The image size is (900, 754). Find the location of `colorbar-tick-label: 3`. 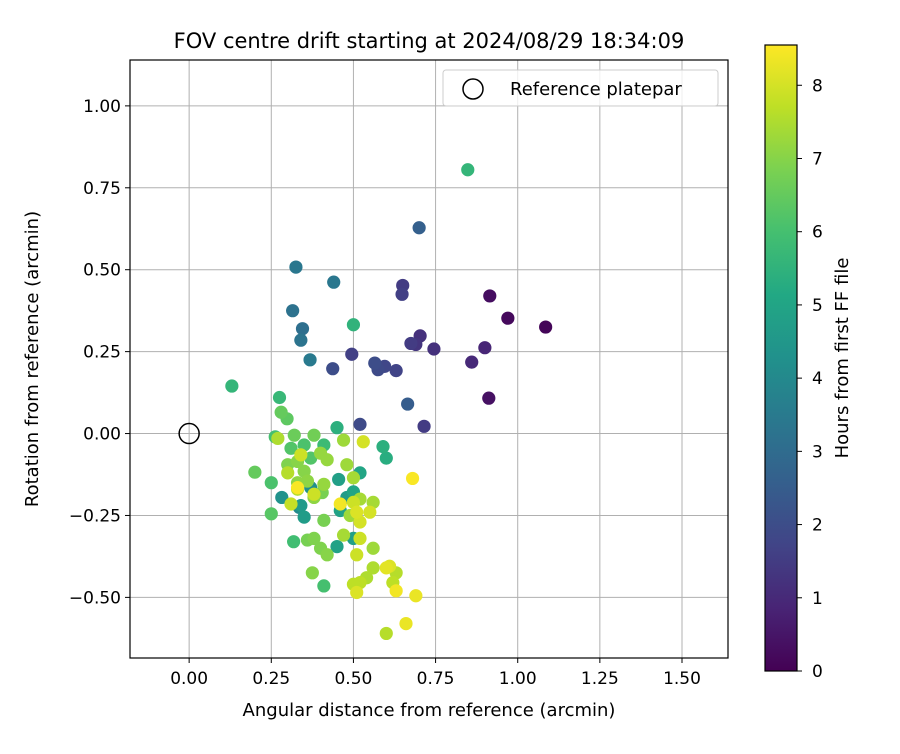

colorbar-tick-label: 3 is located at coordinates (817, 452).